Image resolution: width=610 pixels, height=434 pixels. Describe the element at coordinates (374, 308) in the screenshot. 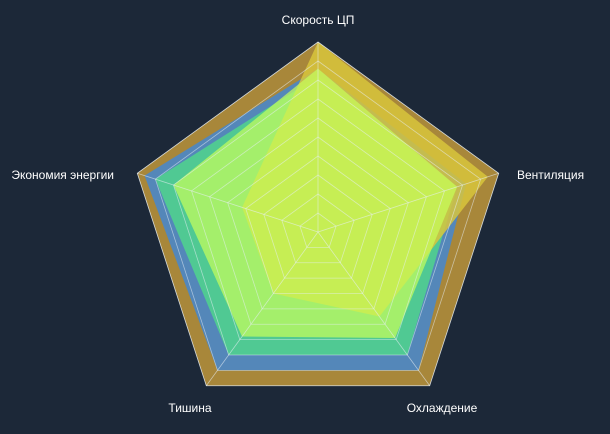

I see `axis-line-cooling` at that location.